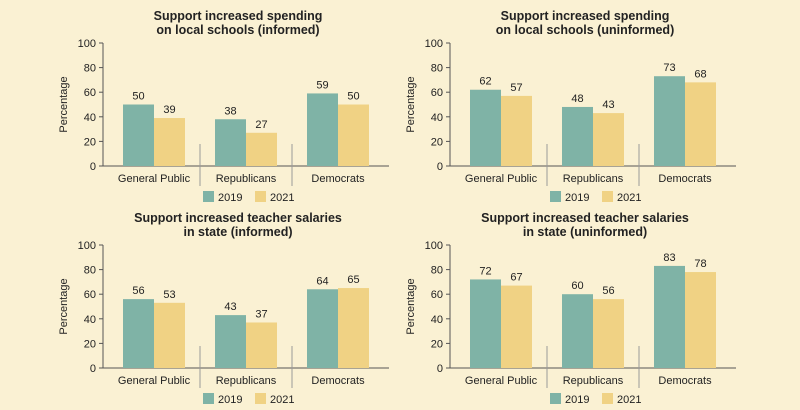 The image size is (800, 410). I want to click on data-label: 48, so click(577, 99).